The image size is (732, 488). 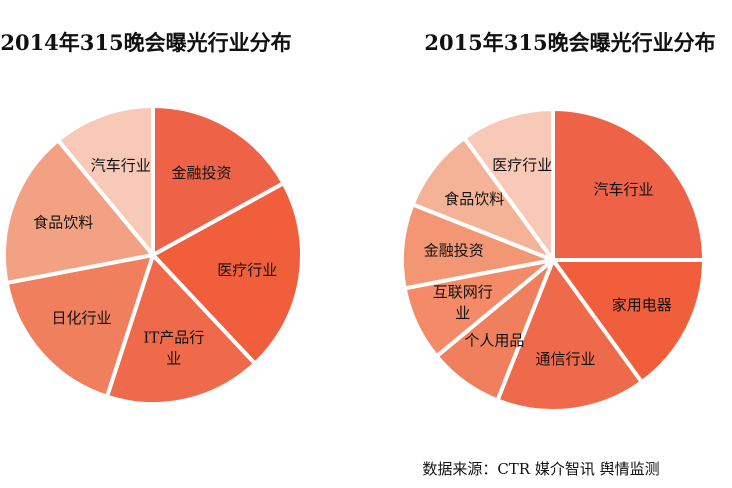 What do you see at coordinates (145, 42) in the screenshot?
I see `chart-title-2014: 2014年315晚会曝光行业分布` at bounding box center [145, 42].